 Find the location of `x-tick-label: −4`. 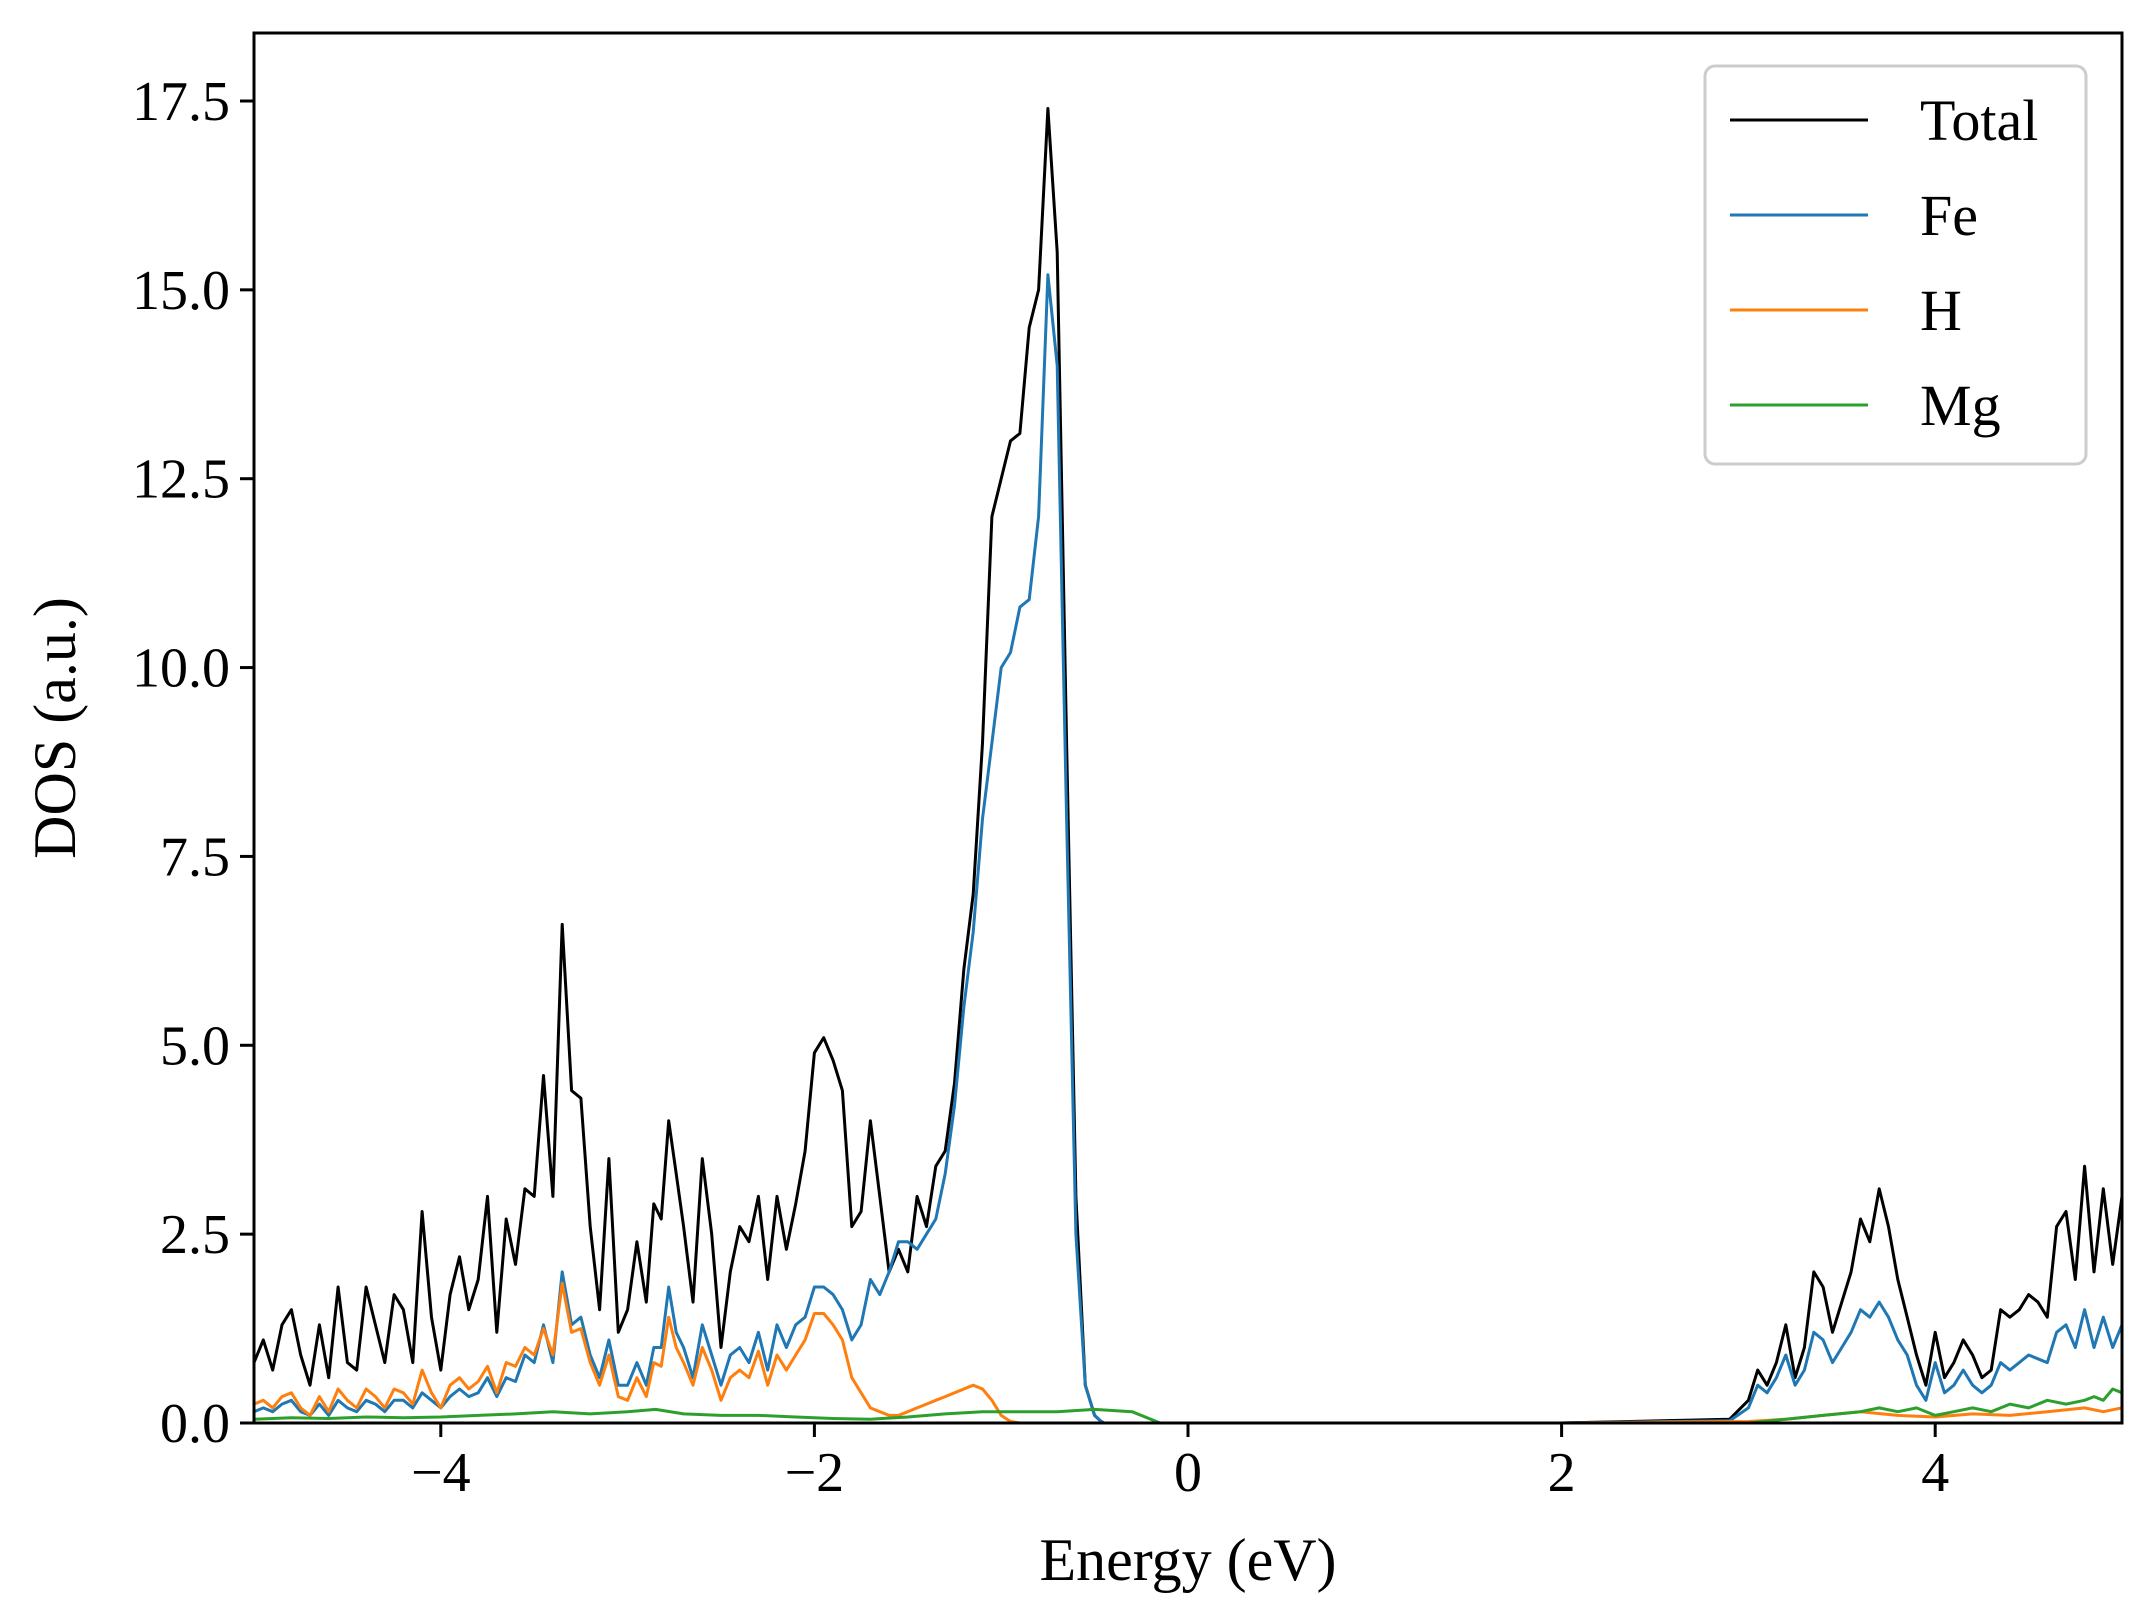

x-tick-label: −4 is located at coordinates (441, 1473).